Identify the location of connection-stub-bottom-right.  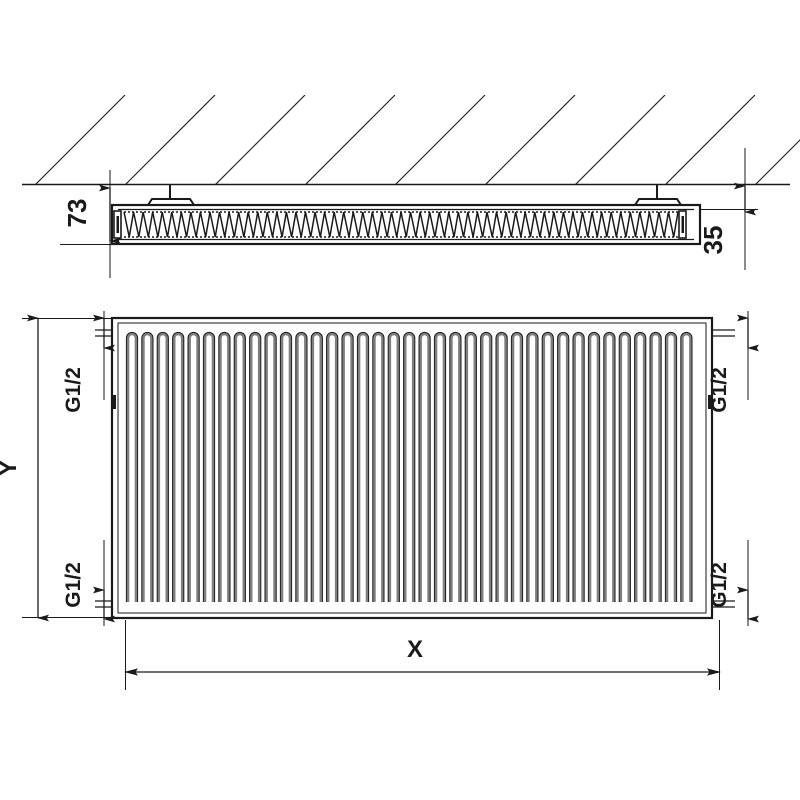
(723, 604).